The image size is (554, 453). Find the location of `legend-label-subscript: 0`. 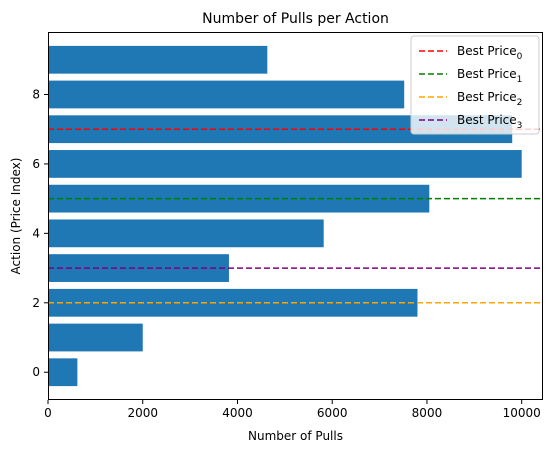

legend-label-subscript: 0 is located at coordinates (520, 57).